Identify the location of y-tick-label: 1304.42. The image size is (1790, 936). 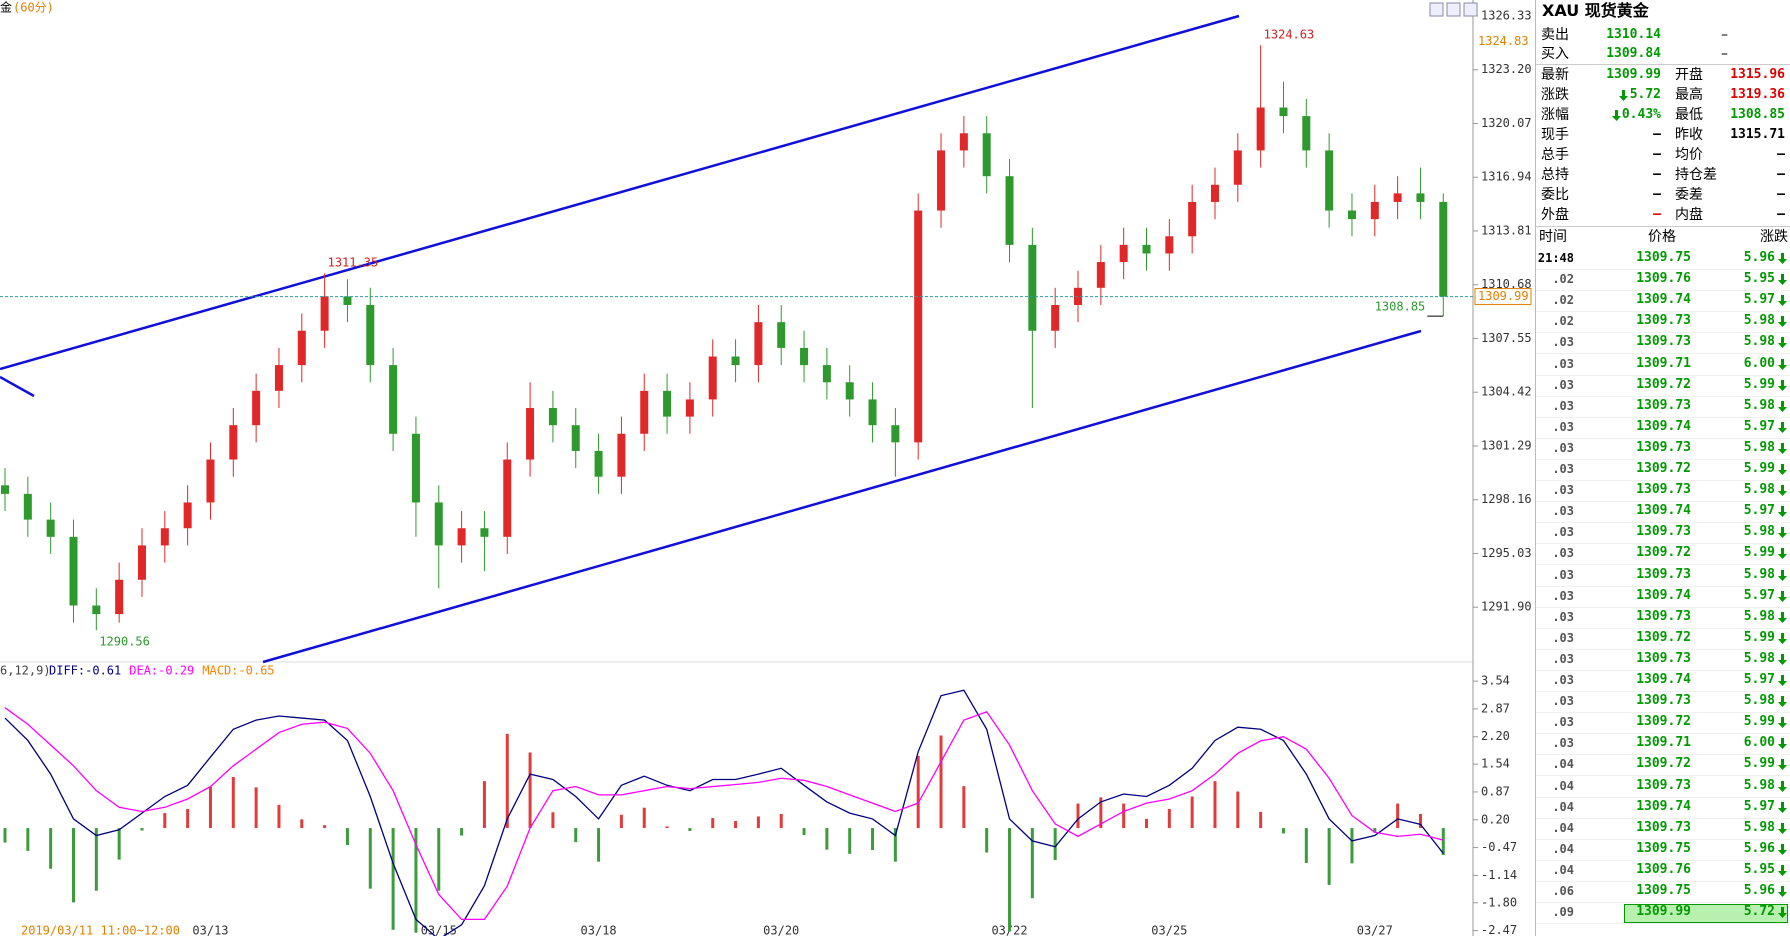
(1506, 392).